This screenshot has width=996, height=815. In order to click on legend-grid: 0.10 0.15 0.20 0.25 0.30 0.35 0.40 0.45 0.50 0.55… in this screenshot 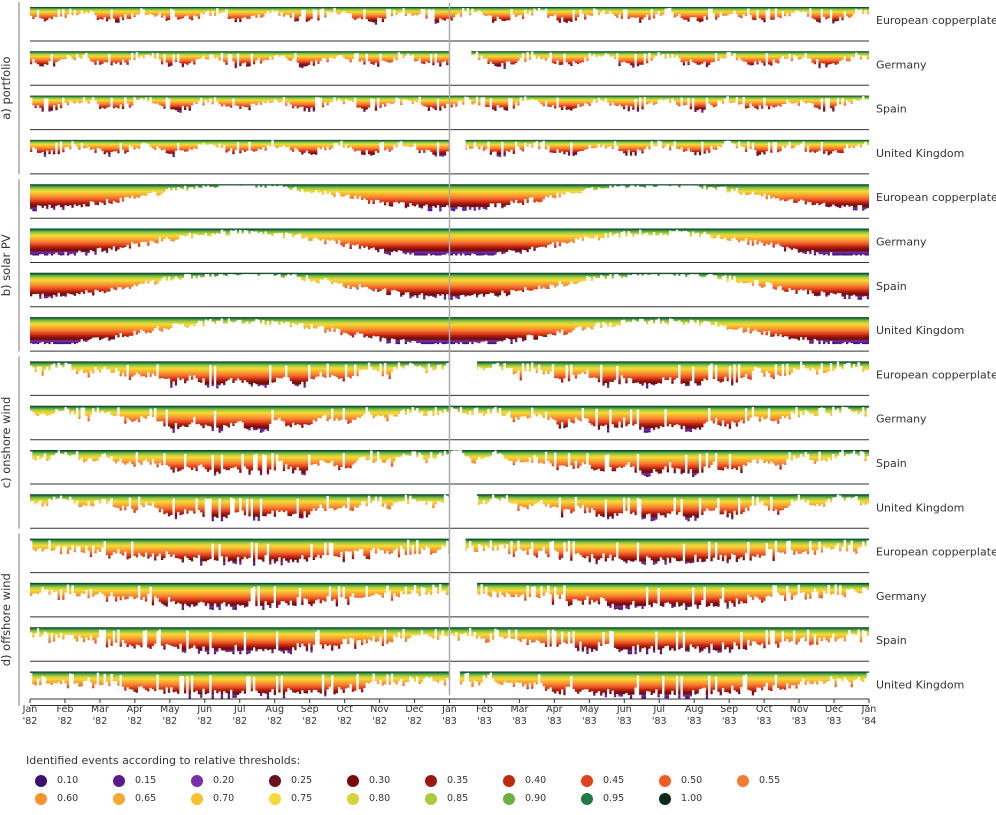, I will do `click(456, 789)`.